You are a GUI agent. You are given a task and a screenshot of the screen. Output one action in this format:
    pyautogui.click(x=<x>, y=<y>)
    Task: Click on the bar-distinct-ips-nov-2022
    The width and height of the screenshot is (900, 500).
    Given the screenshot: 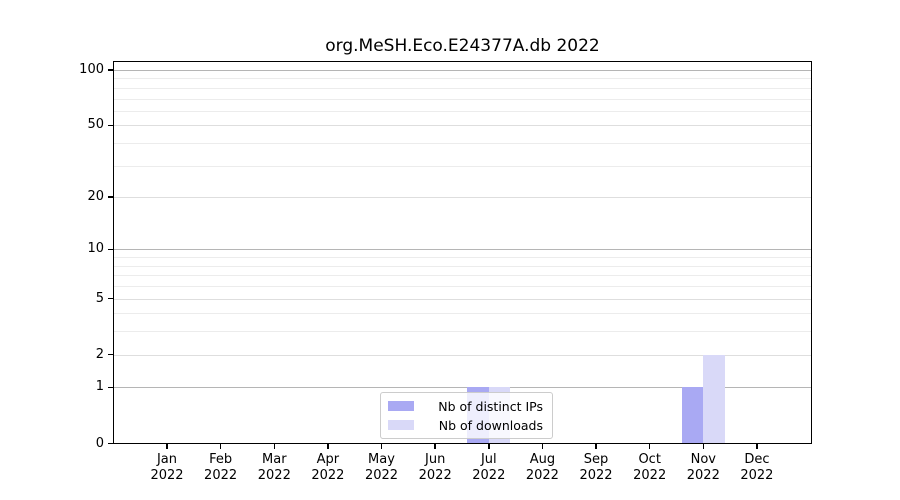 What is the action you would take?
    pyautogui.click(x=692, y=415)
    